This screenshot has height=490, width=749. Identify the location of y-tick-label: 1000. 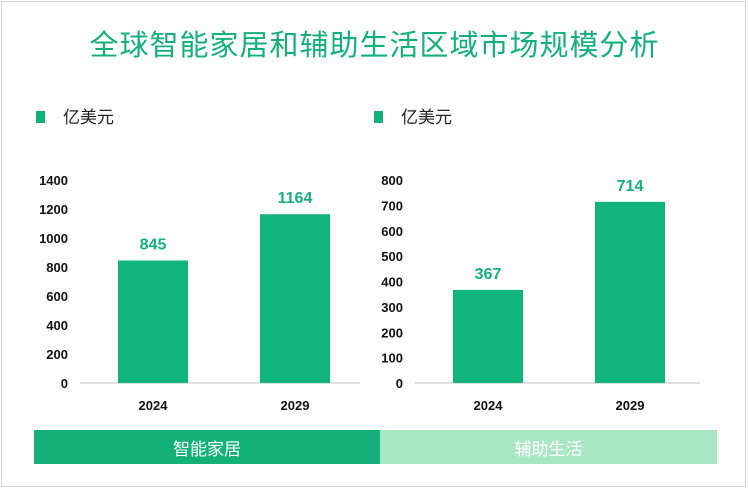
(53, 238).